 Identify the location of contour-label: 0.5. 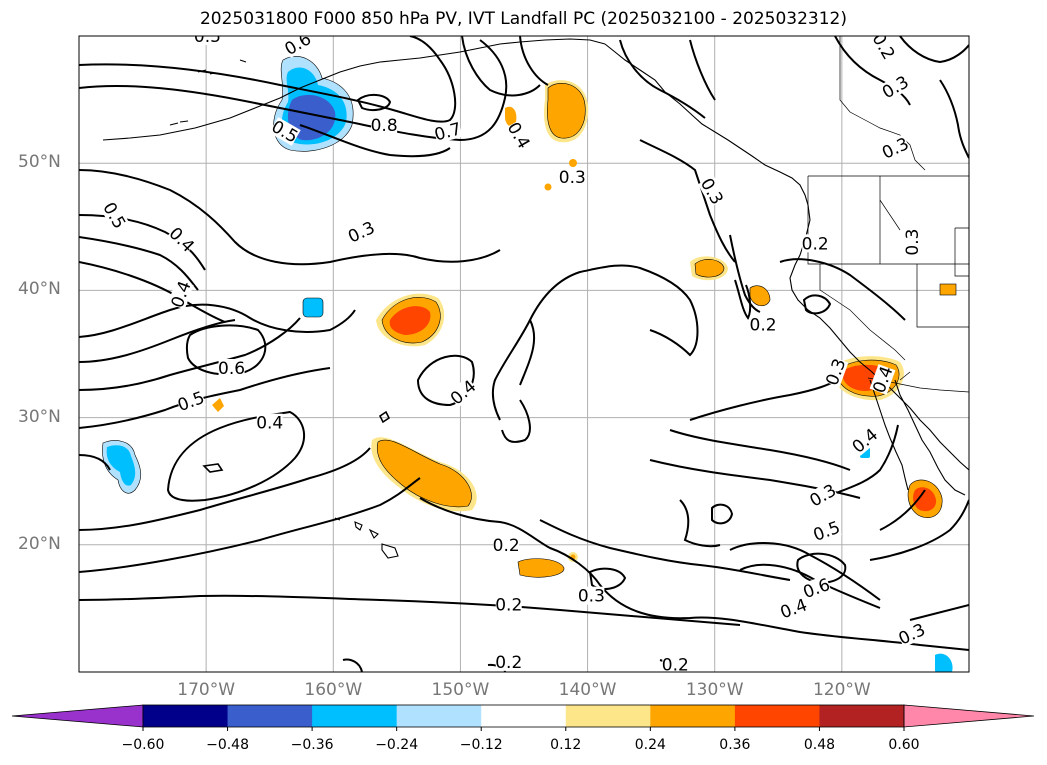
(207, 37).